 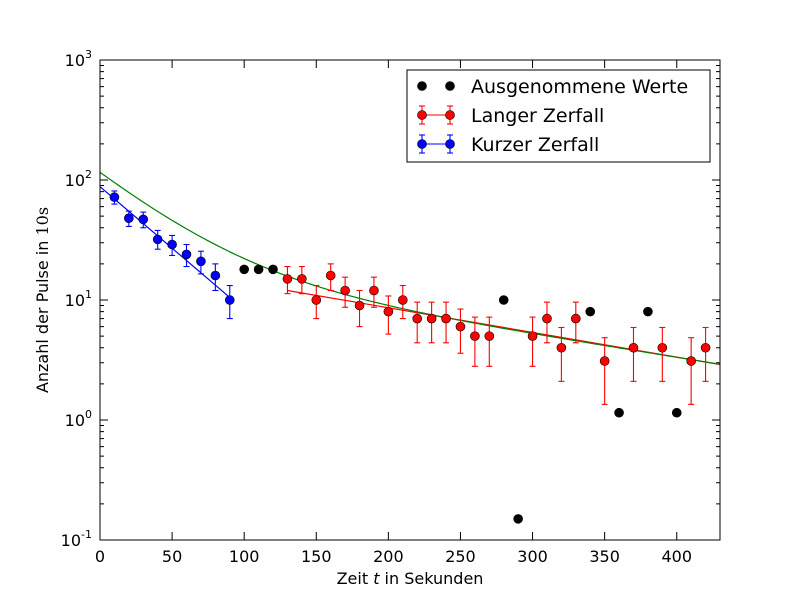 I want to click on legend-box, so click(x=558, y=116).